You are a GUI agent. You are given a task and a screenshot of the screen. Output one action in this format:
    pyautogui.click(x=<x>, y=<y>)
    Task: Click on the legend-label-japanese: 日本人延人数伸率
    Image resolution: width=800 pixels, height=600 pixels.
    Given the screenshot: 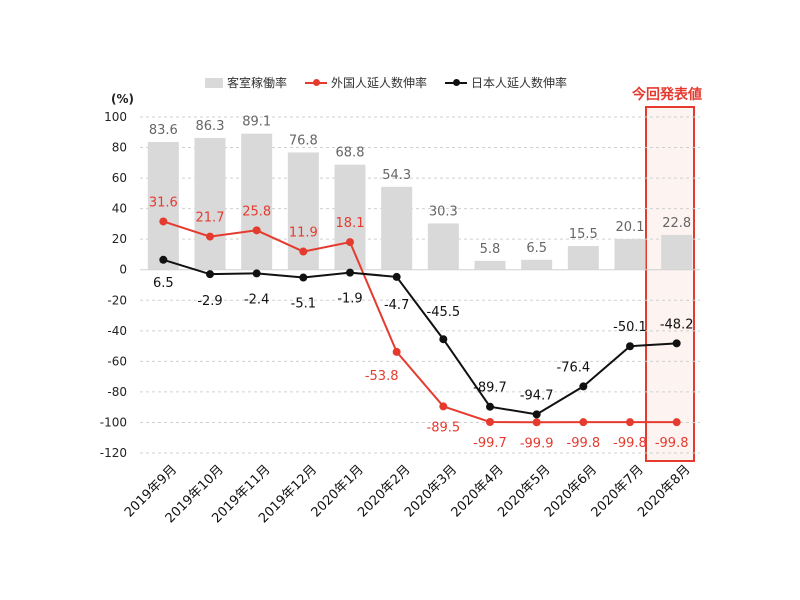 What is the action you would take?
    pyautogui.click(x=519, y=83)
    